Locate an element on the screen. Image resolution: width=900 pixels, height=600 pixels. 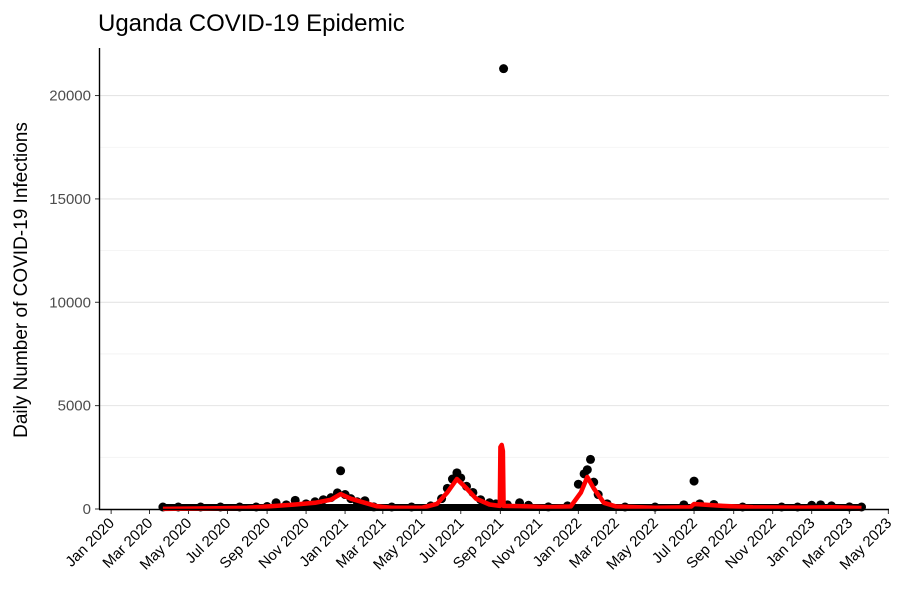
chart-title: Uganda COVID-19 Epidemic is located at coordinates (251, 23).